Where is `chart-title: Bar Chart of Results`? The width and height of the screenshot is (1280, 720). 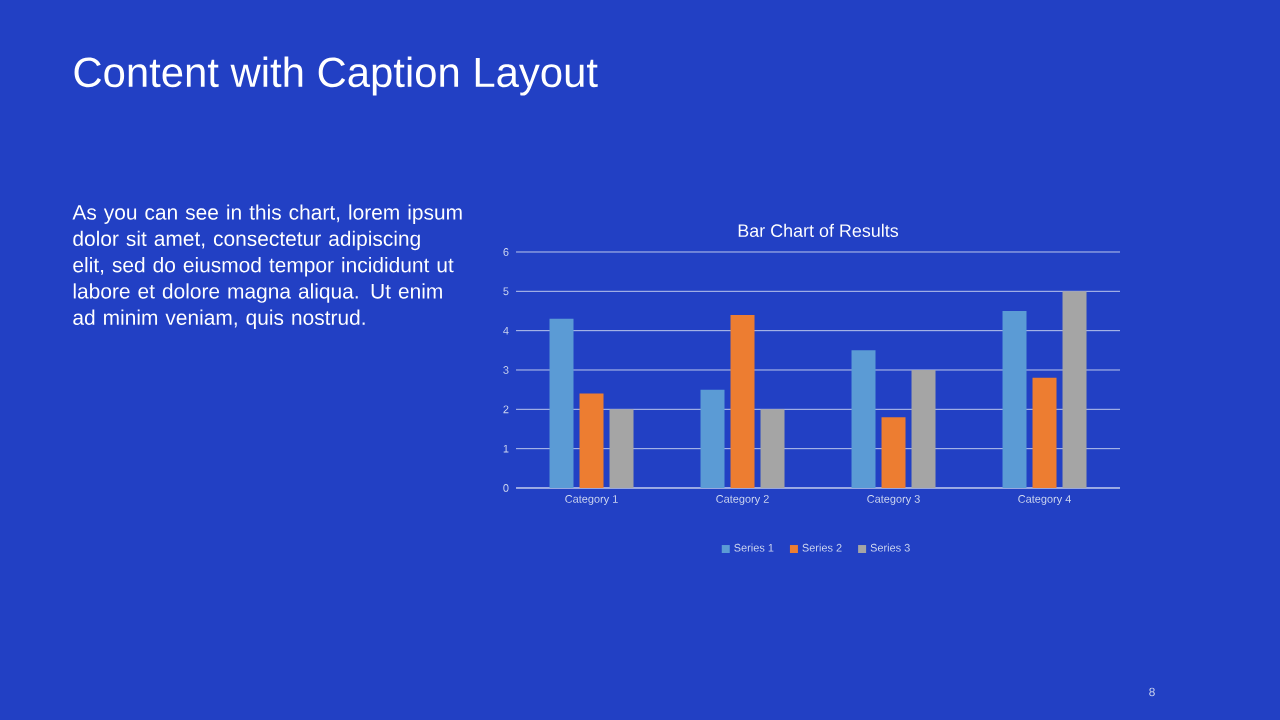
chart-title: Bar Chart of Results is located at coordinates (818, 230).